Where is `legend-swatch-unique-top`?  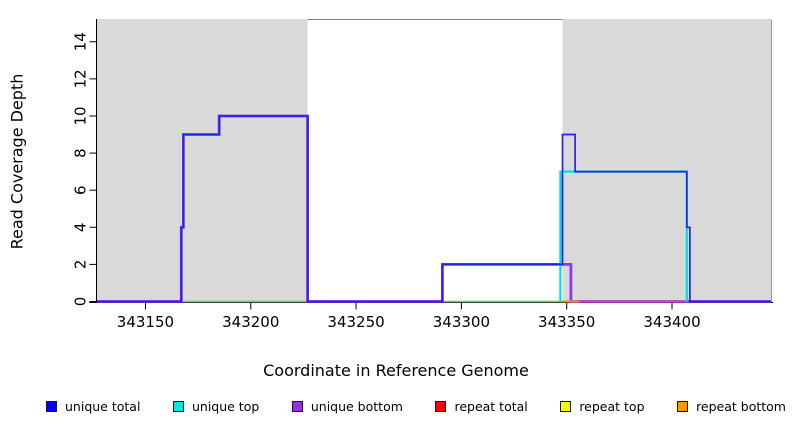
legend-swatch-unique-top is located at coordinates (178, 406).